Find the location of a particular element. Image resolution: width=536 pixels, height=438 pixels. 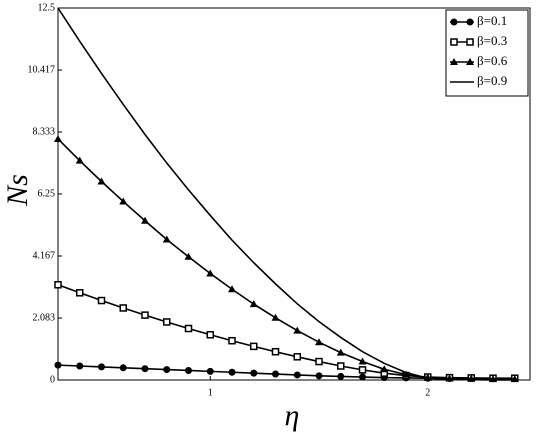

legend-label: β=0.1 is located at coordinates (492, 20).